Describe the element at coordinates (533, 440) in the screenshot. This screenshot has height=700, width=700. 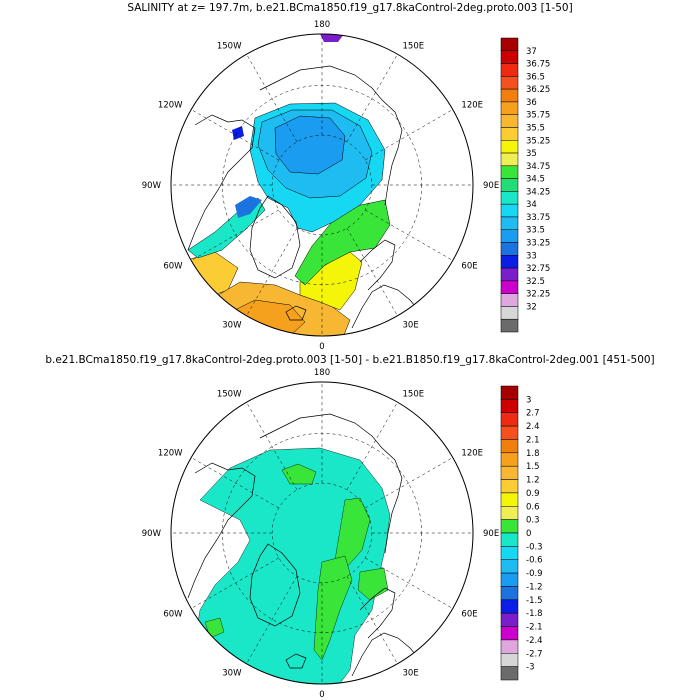
I see `colorbar-tick-label: 2.1` at that location.